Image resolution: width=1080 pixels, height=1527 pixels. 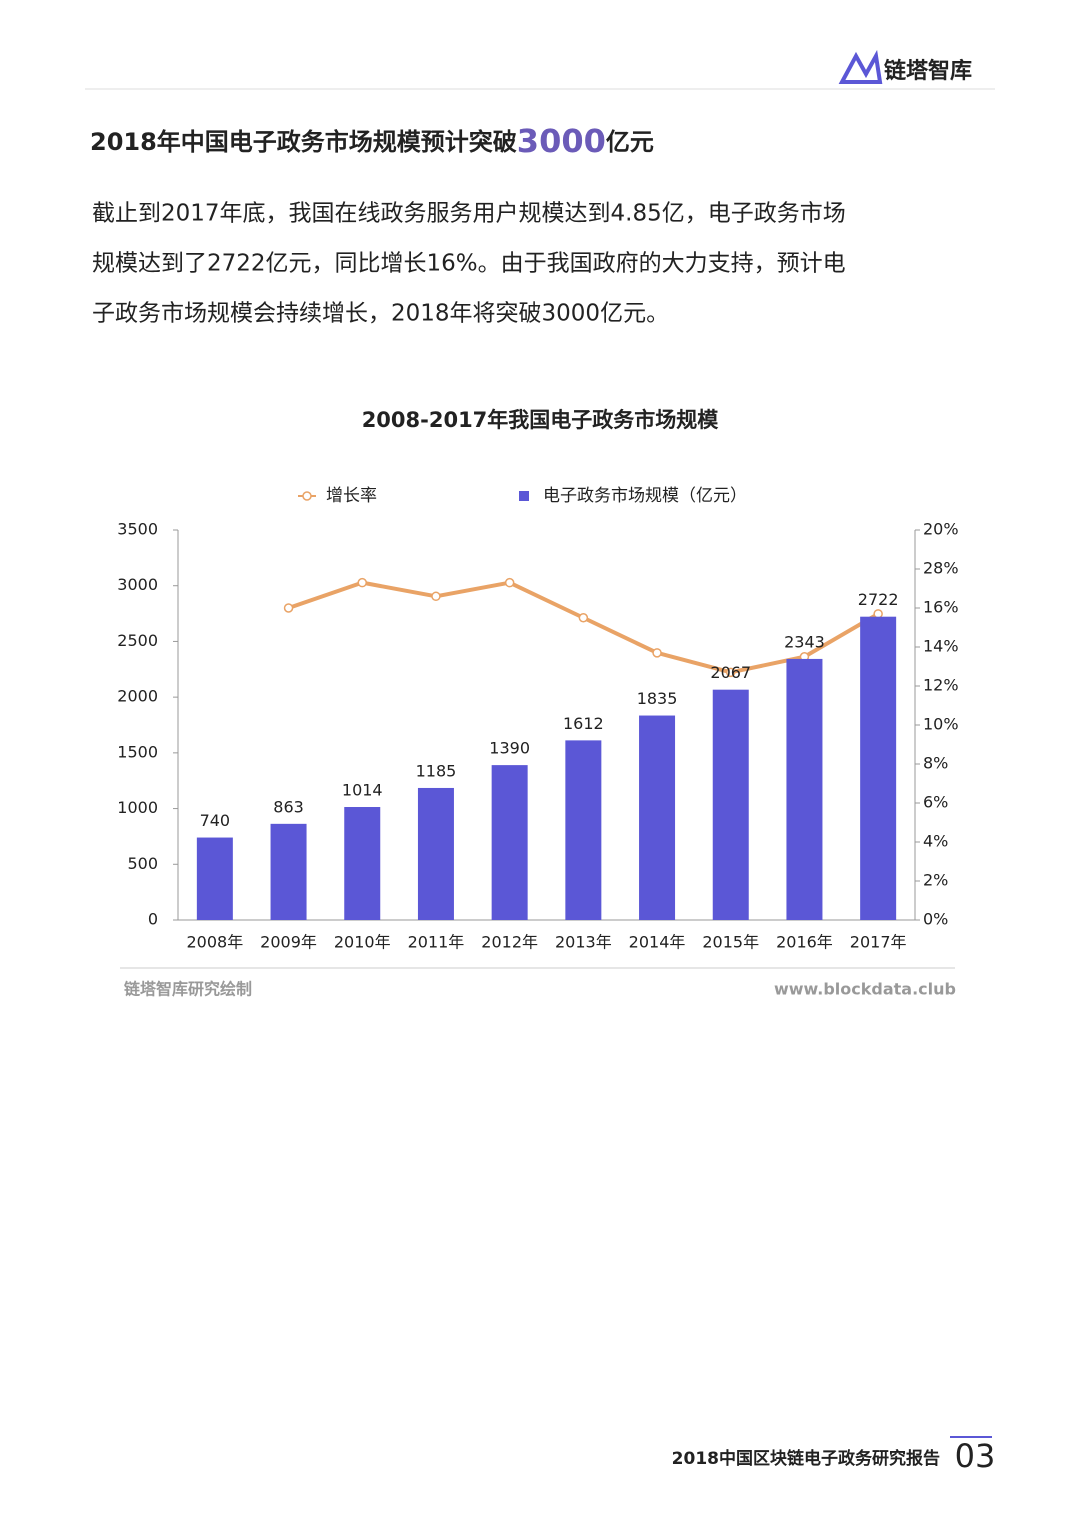 What do you see at coordinates (941, 607) in the screenshot?
I see `y2-tick-label: 16%` at bounding box center [941, 607].